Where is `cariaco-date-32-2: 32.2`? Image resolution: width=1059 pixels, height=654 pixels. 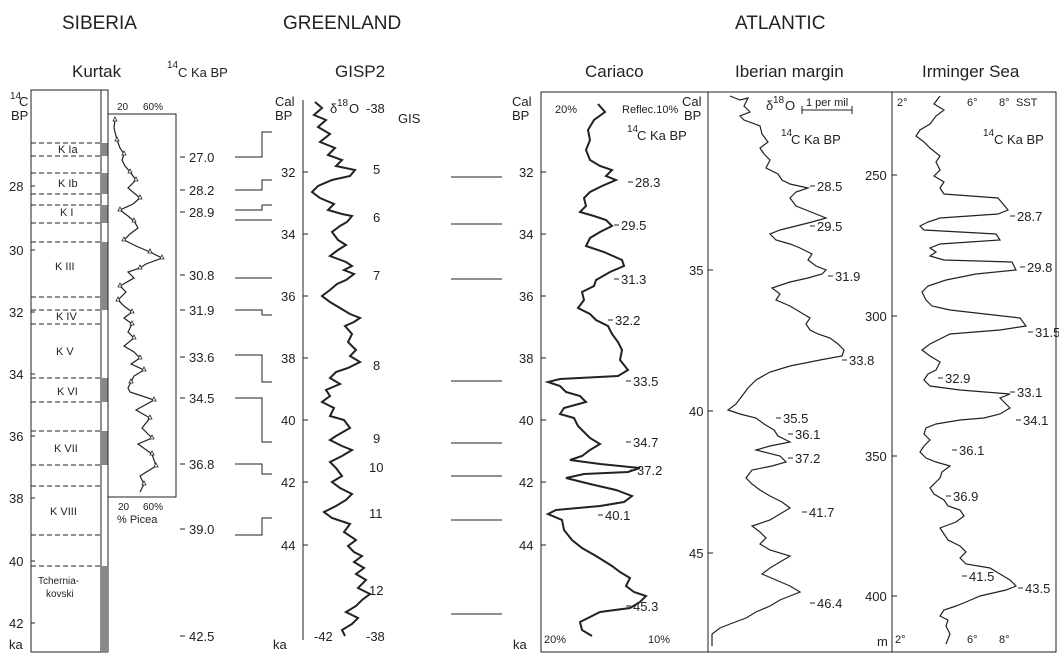 cariaco-date-32-2: 32.2 is located at coordinates (627, 320).